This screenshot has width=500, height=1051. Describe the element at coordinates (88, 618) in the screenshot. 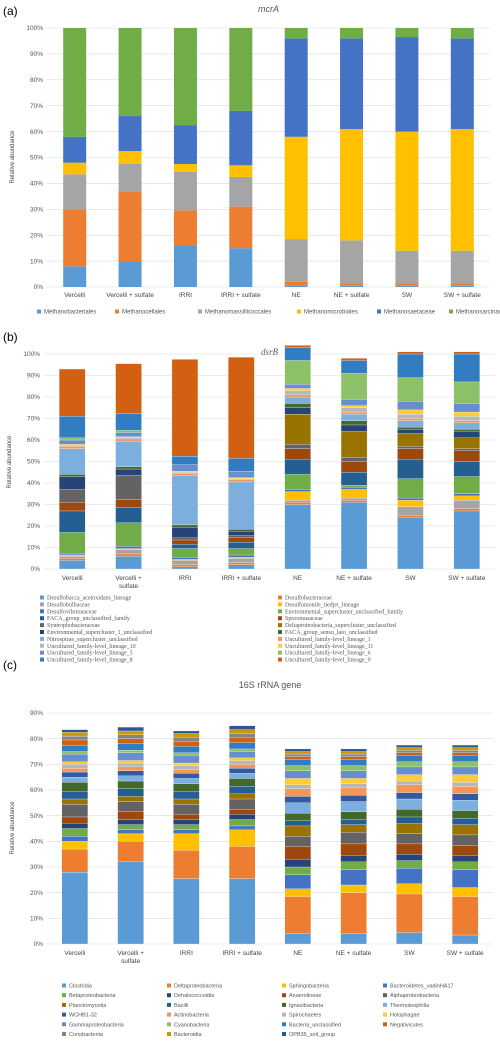

I see `legend-label: FACA_group_unclassified_family` at that location.